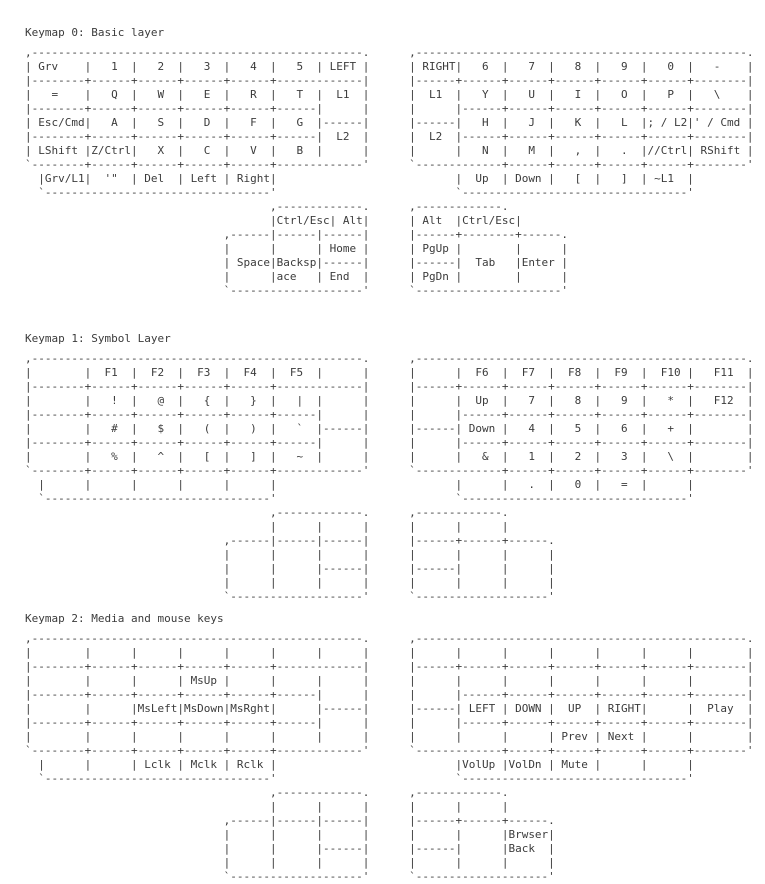  What do you see at coordinates (98, 338) in the screenshot?
I see `keymap-1-title: Keymap 1: Symbol Layer` at bounding box center [98, 338].